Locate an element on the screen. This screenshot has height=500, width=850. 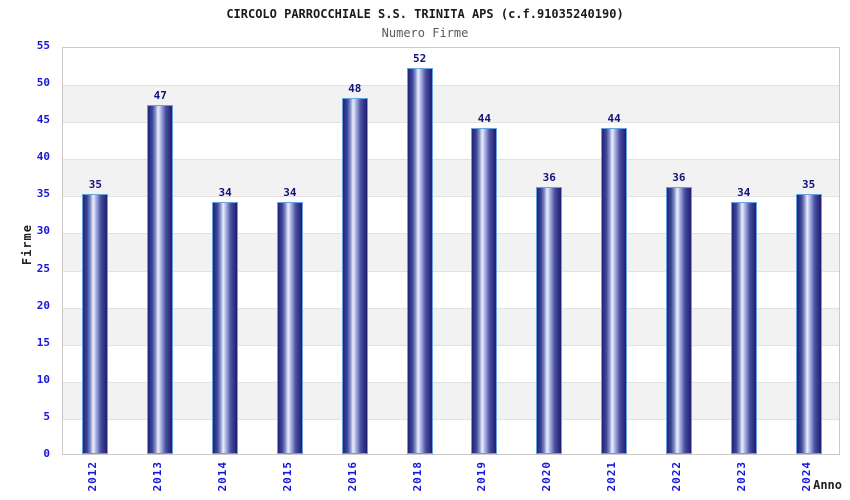
x-tick-2018: 2018 is located at coordinates (417, 476).